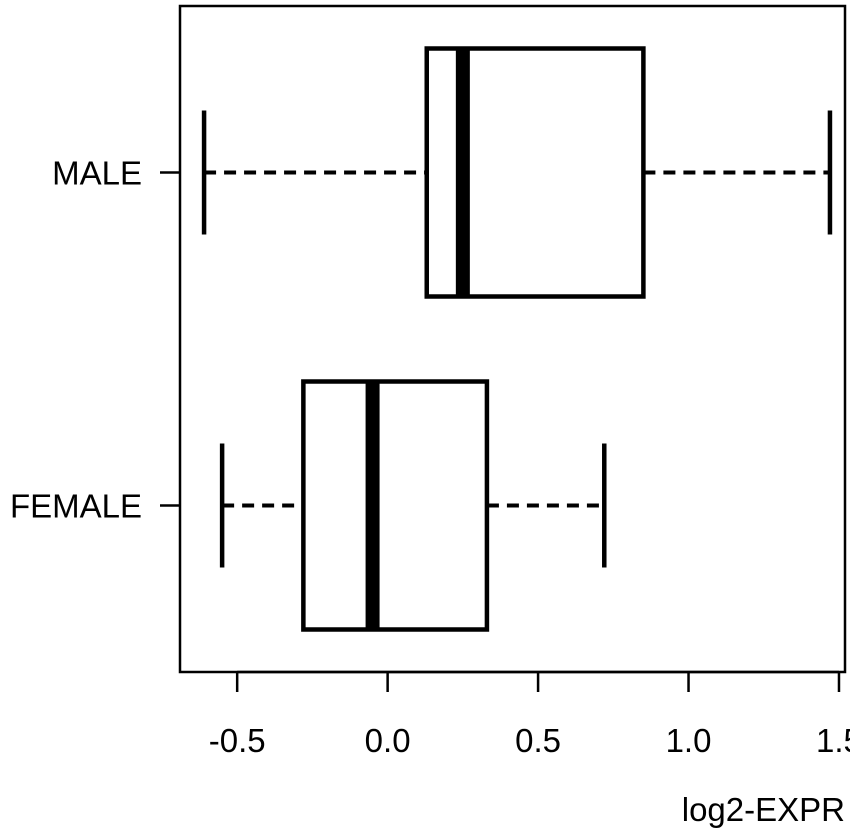  I want to click on x-axis: -0.5 0.0 0.5 1.0 1.5, so click(529, 714).